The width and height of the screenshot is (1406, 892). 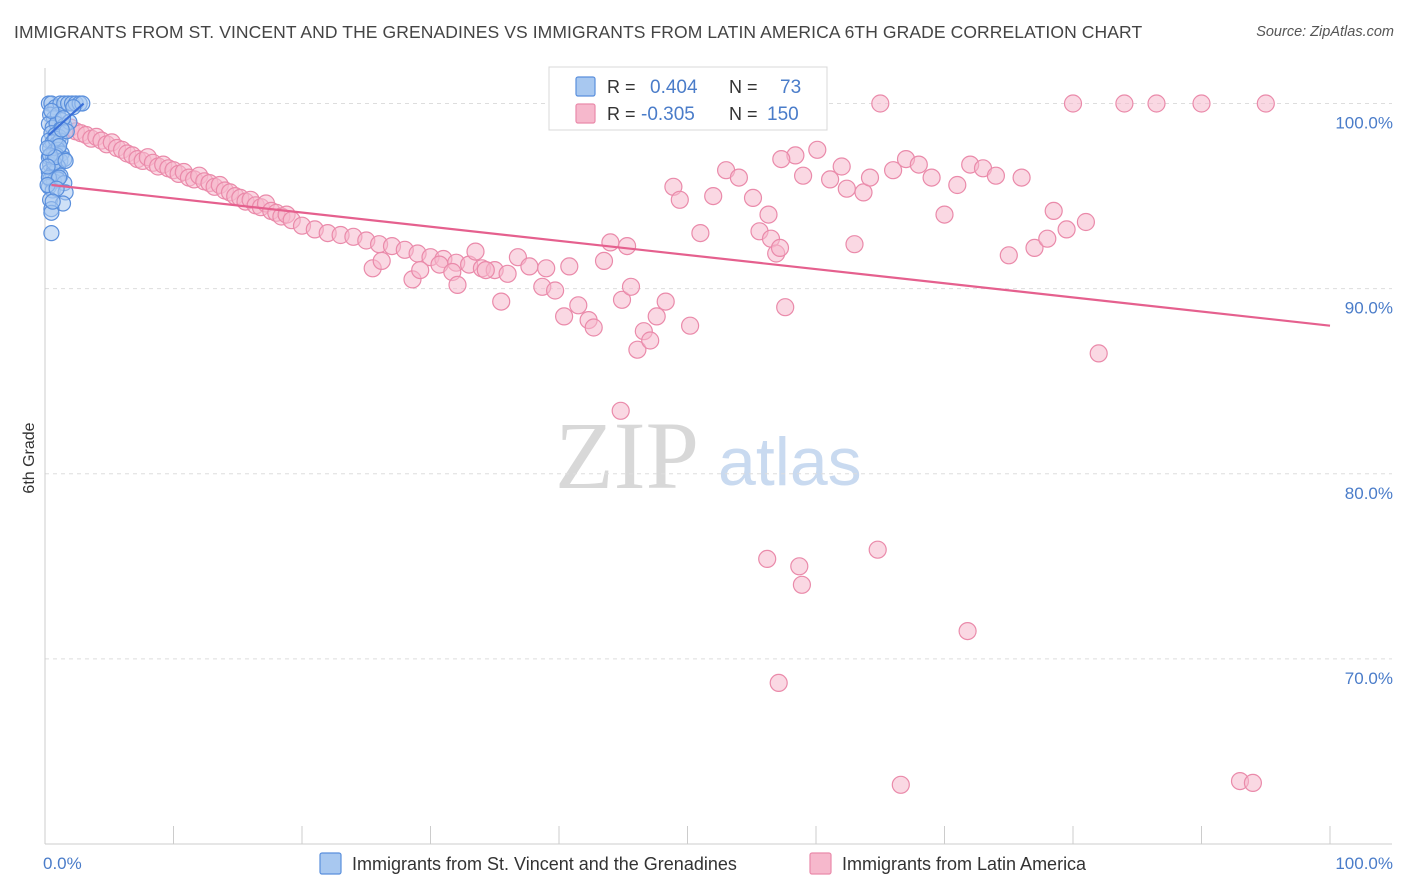 What do you see at coordinates (585, 113) in the screenshot?
I see `stats-pink-swatch` at bounding box center [585, 113].